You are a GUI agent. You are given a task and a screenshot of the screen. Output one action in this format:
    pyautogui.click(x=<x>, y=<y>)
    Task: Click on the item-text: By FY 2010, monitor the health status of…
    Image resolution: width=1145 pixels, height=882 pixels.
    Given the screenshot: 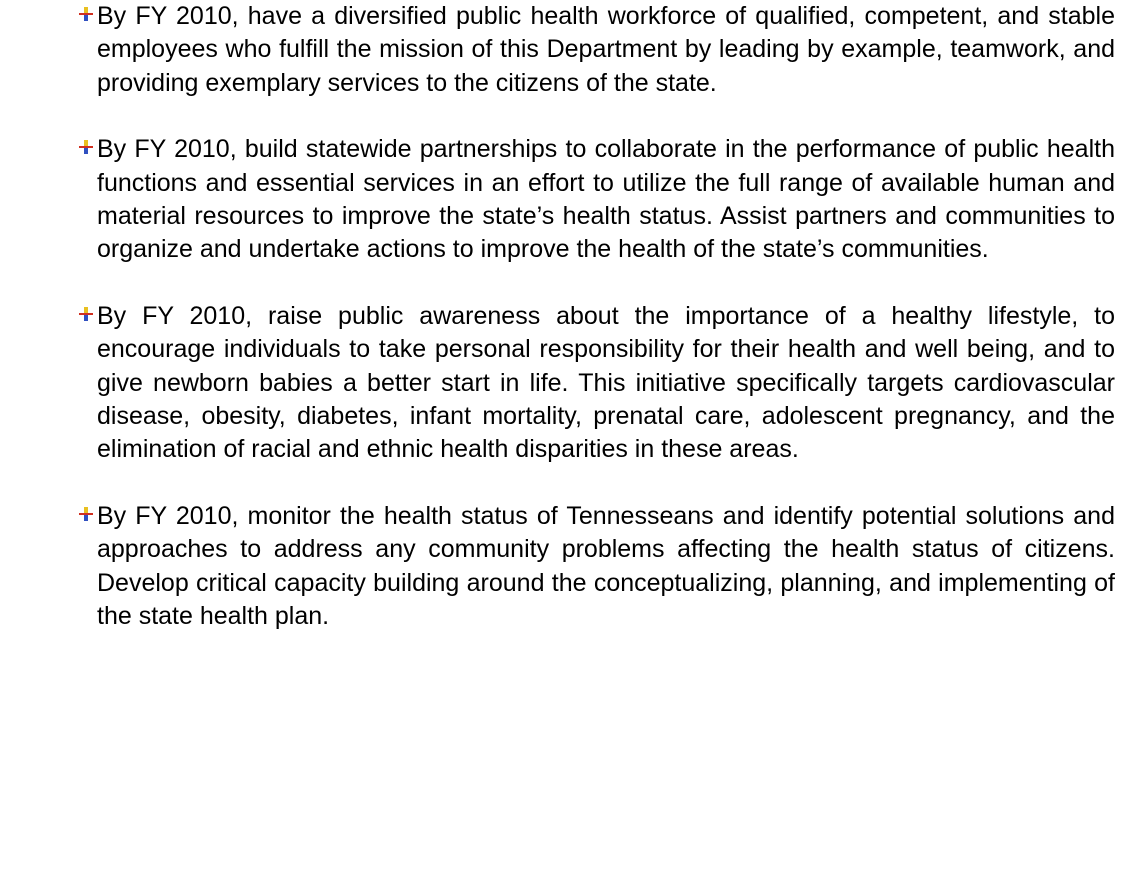 What is the action you would take?
    pyautogui.click(x=606, y=566)
    